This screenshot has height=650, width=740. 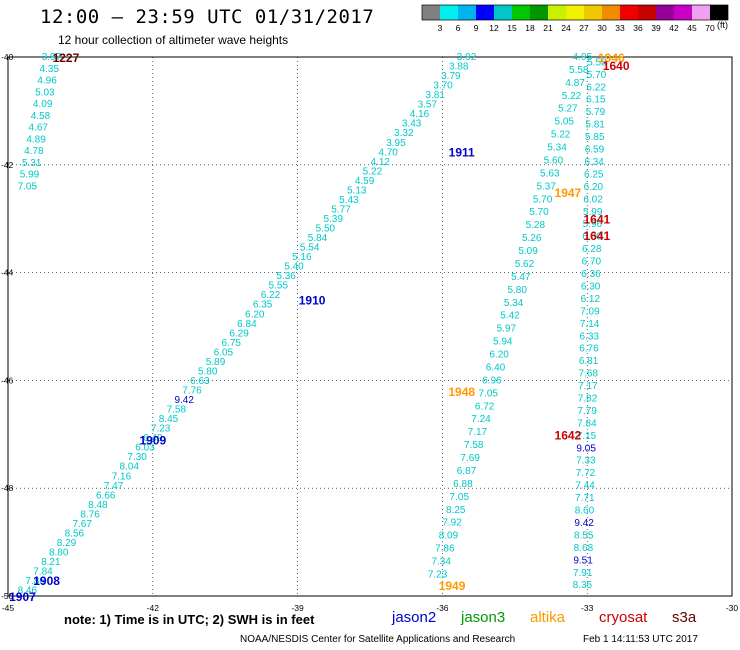 What do you see at coordinates (32, 163) in the screenshot?
I see `swh-value-label: 5.31` at bounding box center [32, 163].